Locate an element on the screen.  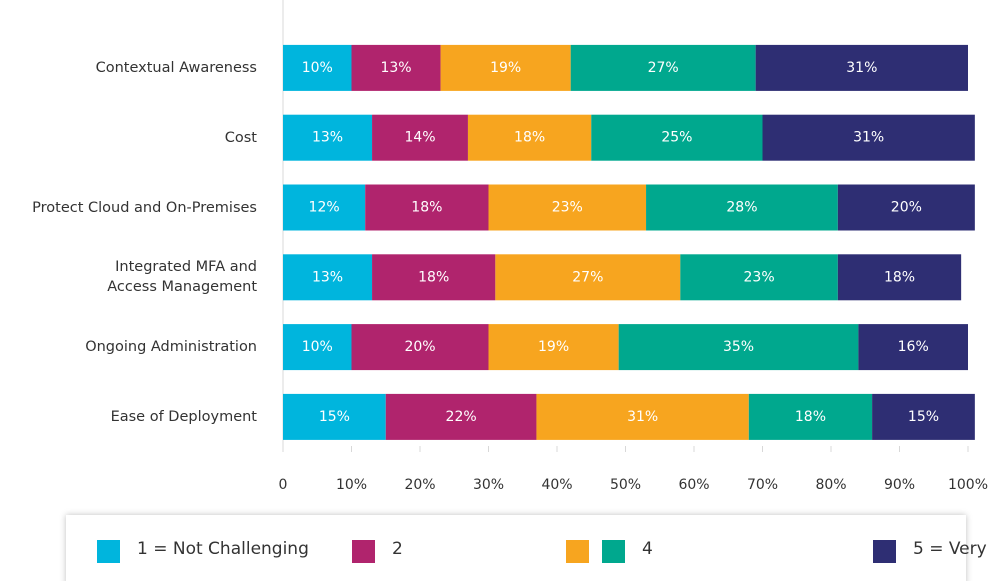
x-tick-label: 60% is located at coordinates (693, 485).